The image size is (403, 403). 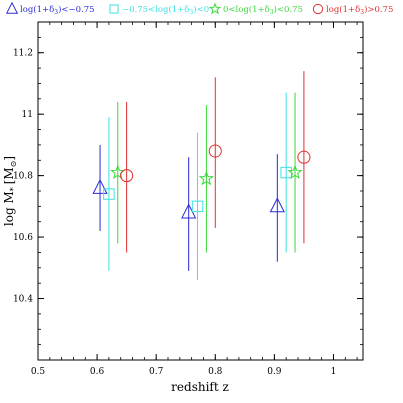 What do you see at coordinates (156, 372) in the screenshot?
I see `x-tick-label: 0.7` at bounding box center [156, 372].